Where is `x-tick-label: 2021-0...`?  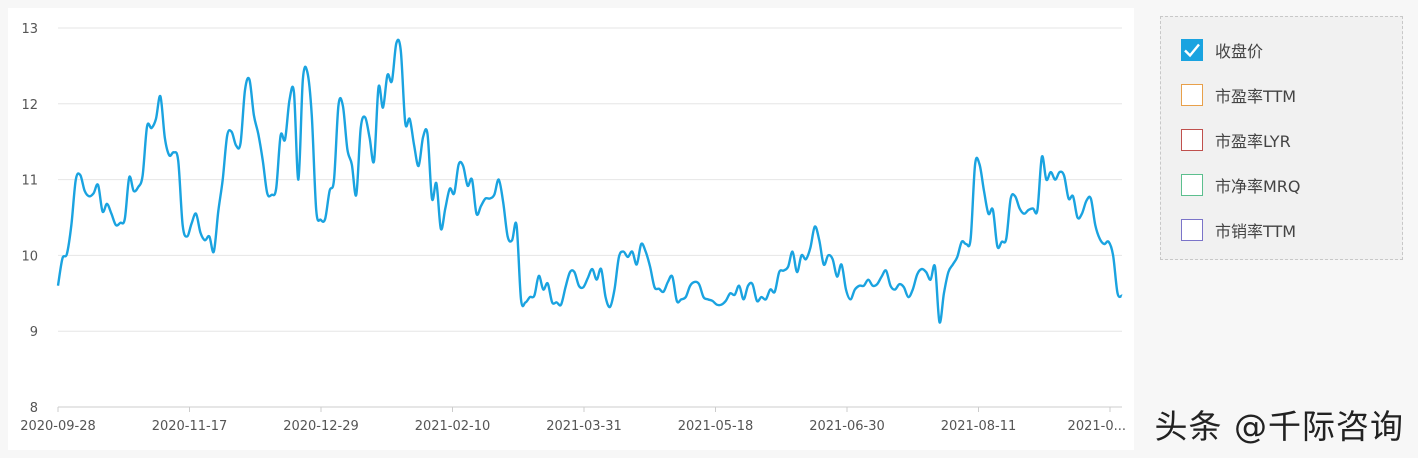 x-tick-label: 2021-0... is located at coordinates (1097, 426).